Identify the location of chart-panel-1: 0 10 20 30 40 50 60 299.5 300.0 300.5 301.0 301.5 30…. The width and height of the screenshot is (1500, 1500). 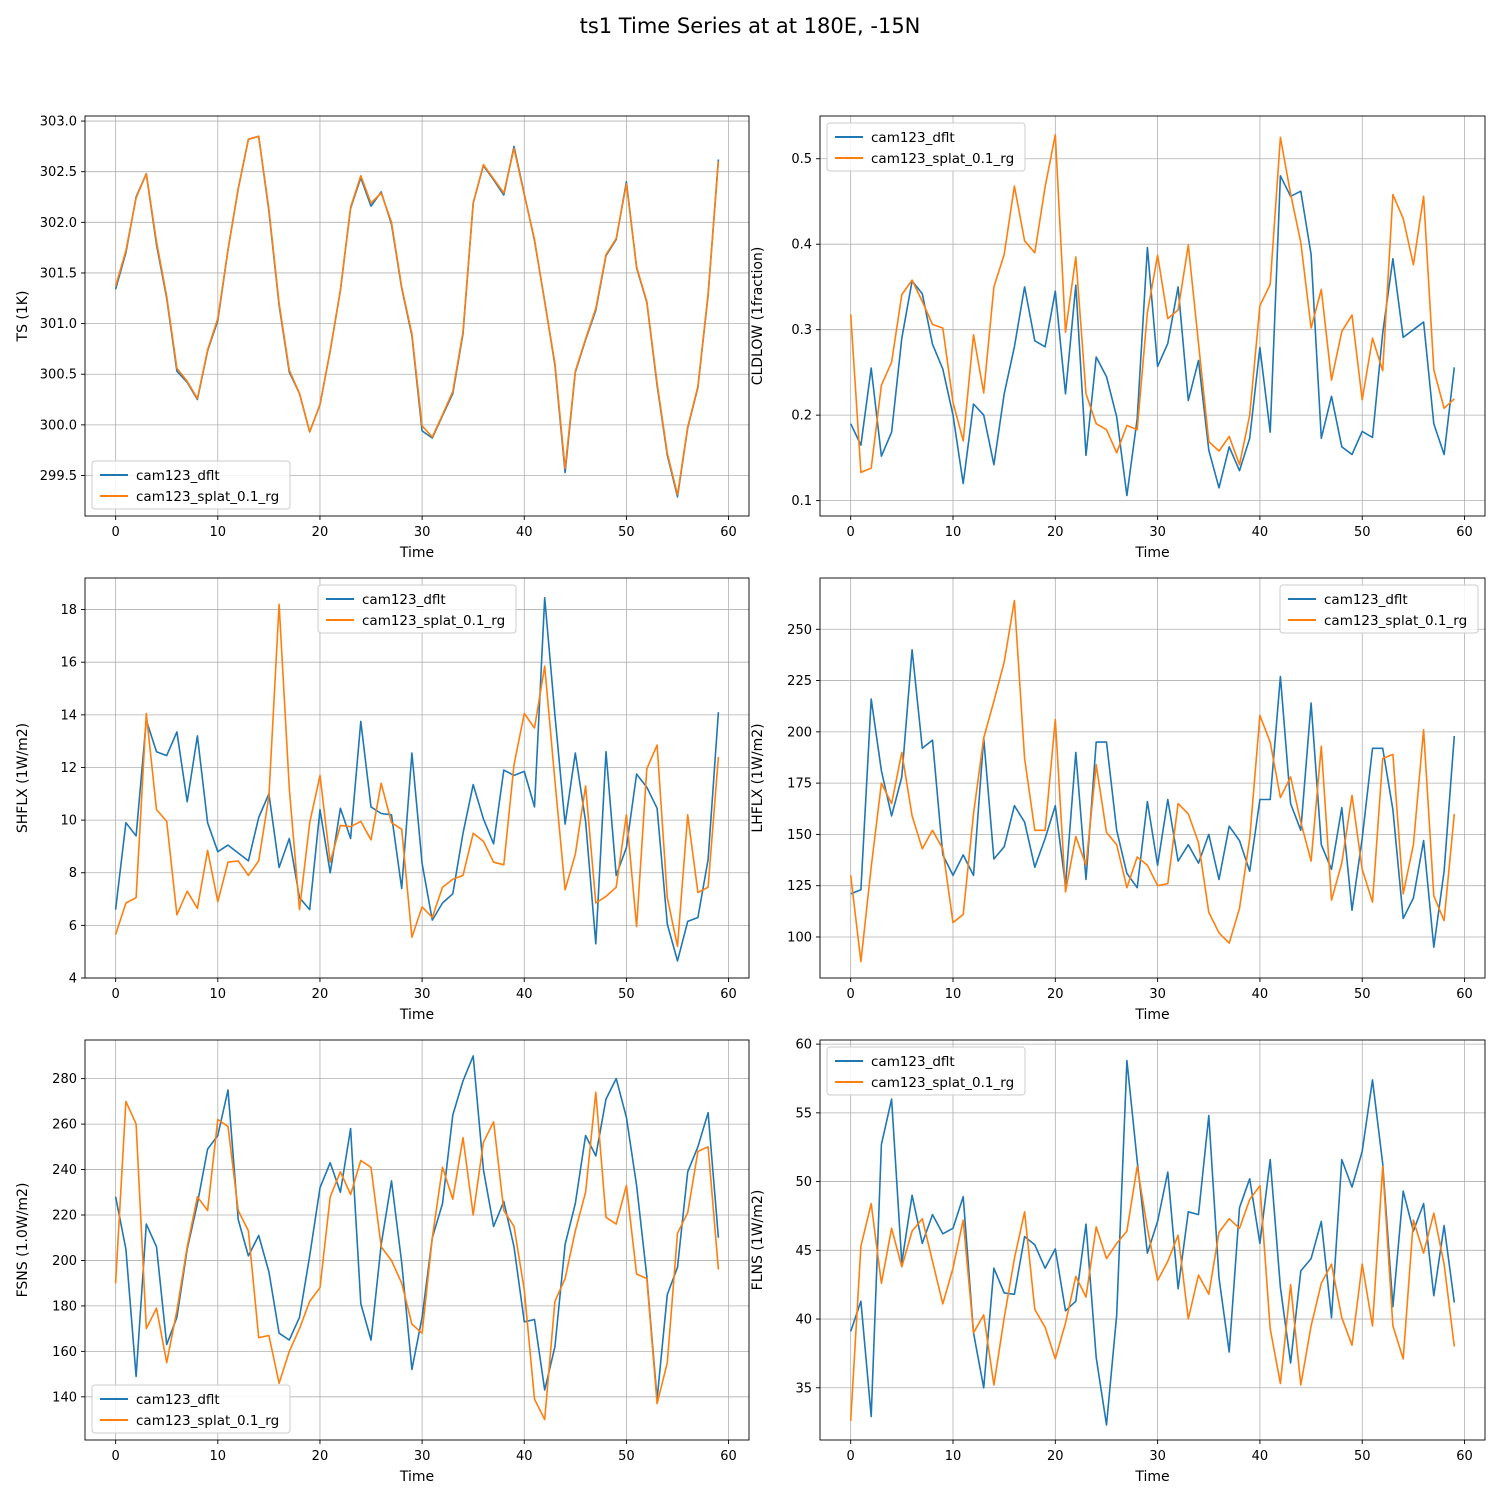
(382, 338).